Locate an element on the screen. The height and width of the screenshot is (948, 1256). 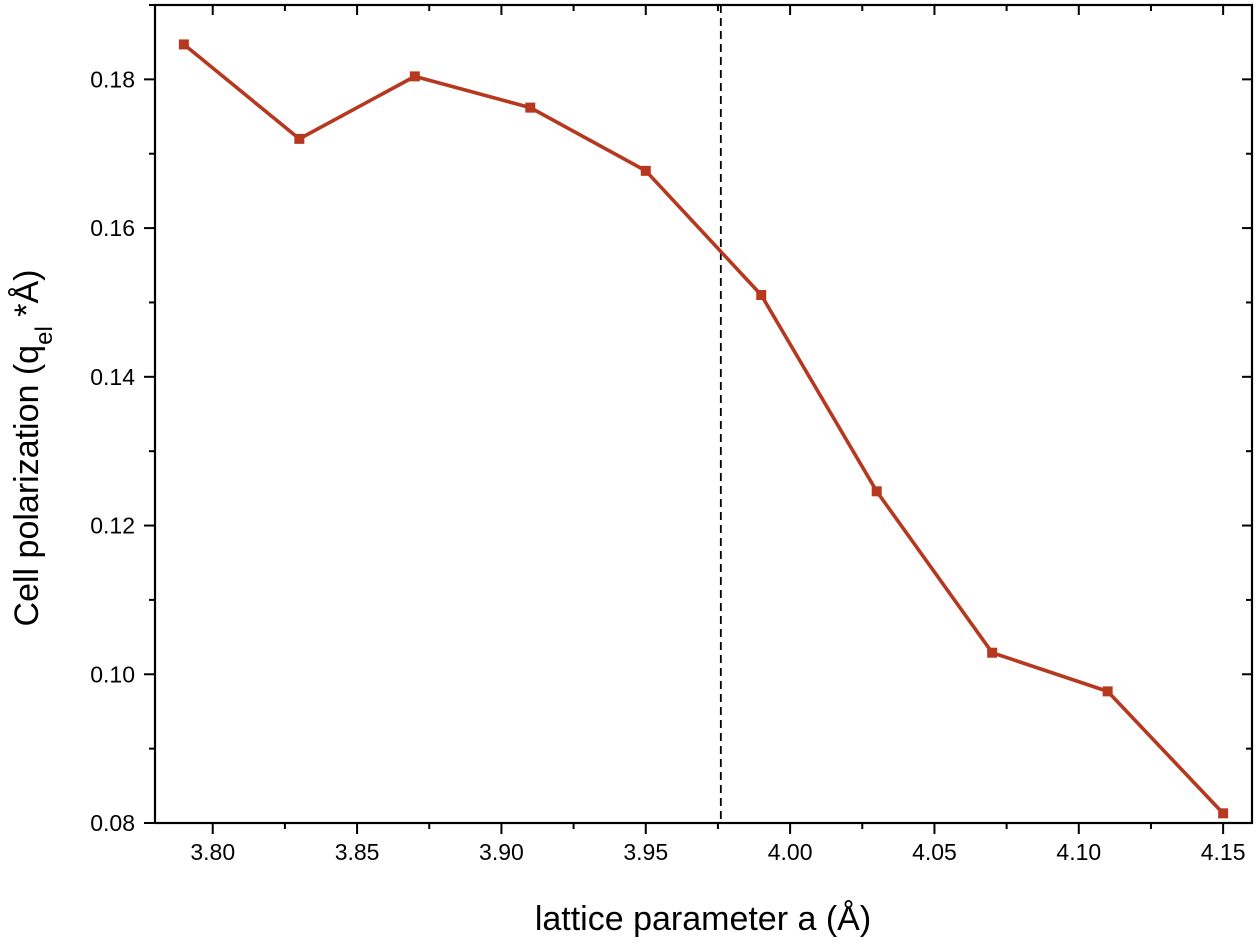
x-tick-label: 3.95 is located at coordinates (645, 852).